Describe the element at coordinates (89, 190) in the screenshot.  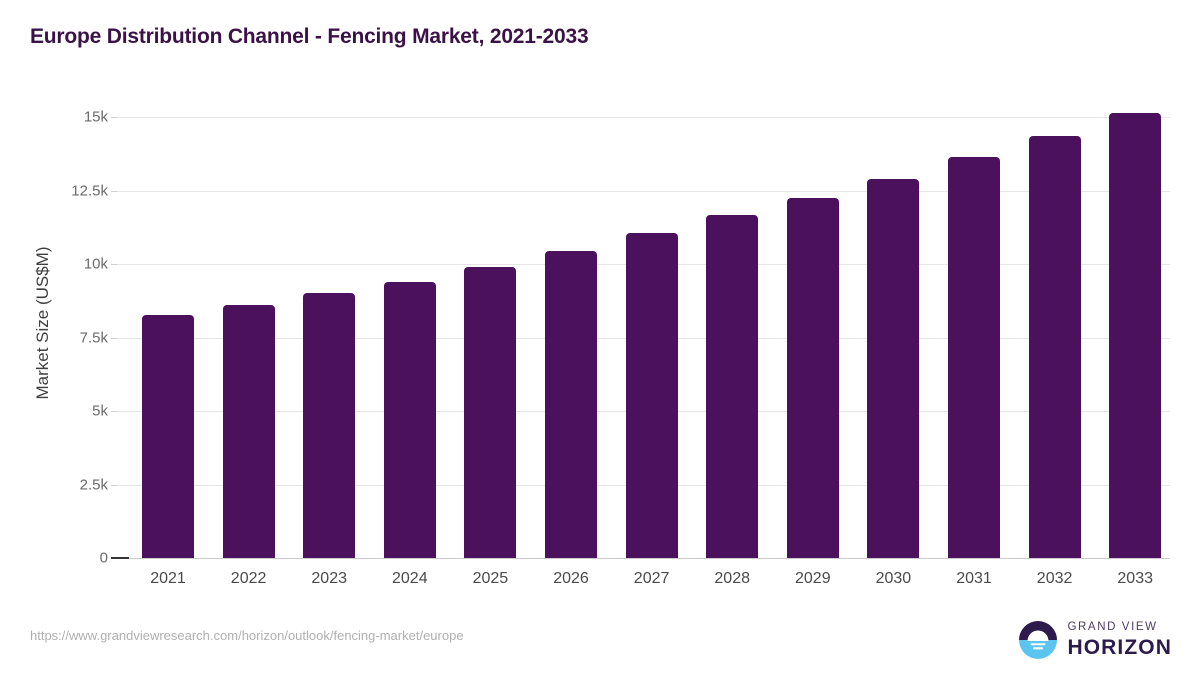
I see `y-axis-tick-label: 12.5k` at that location.